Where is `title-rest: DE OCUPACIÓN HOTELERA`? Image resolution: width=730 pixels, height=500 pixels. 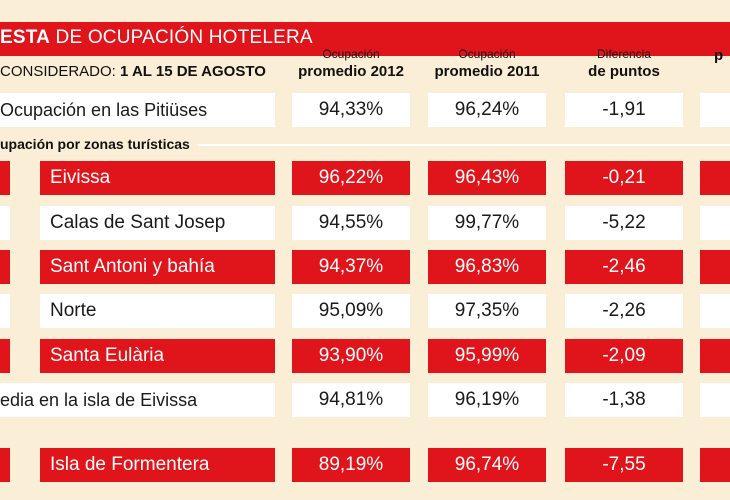 title-rest: DE OCUPACIÓN HOTELERA is located at coordinates (181, 37).